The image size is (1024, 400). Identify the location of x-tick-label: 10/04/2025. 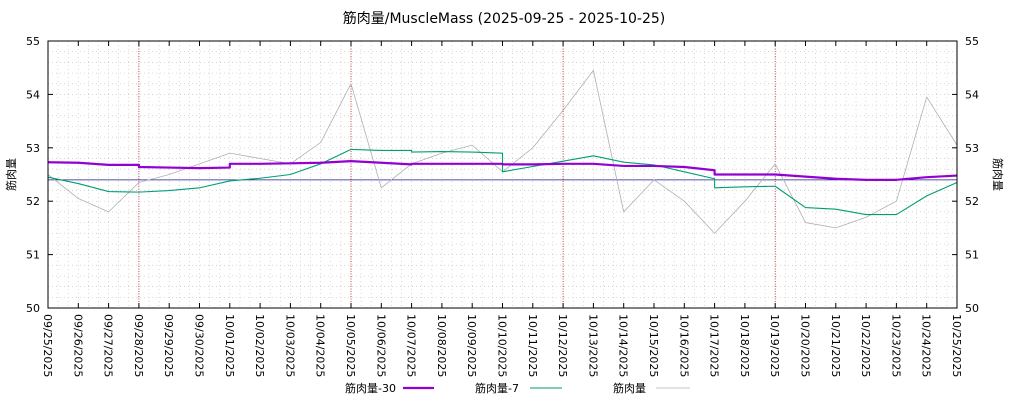
(320, 345).